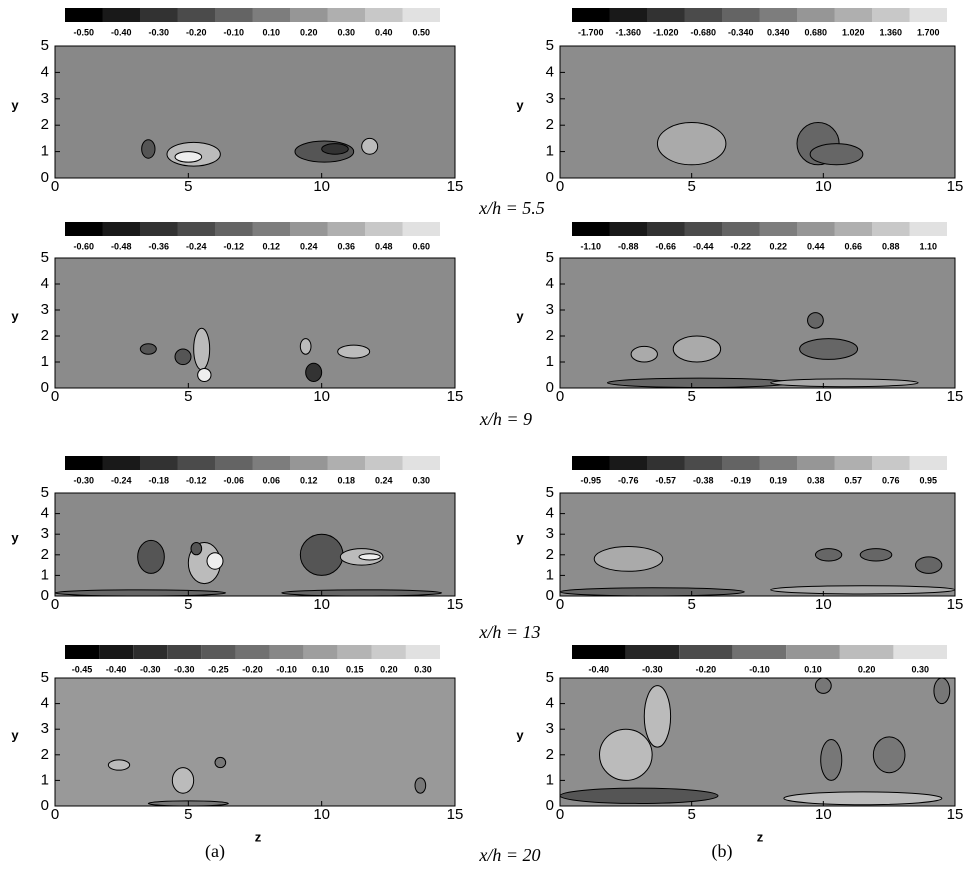 This screenshot has height=873, width=974. Describe the element at coordinates (760, 836) in the screenshot. I see `x-axis-label: z` at that location.